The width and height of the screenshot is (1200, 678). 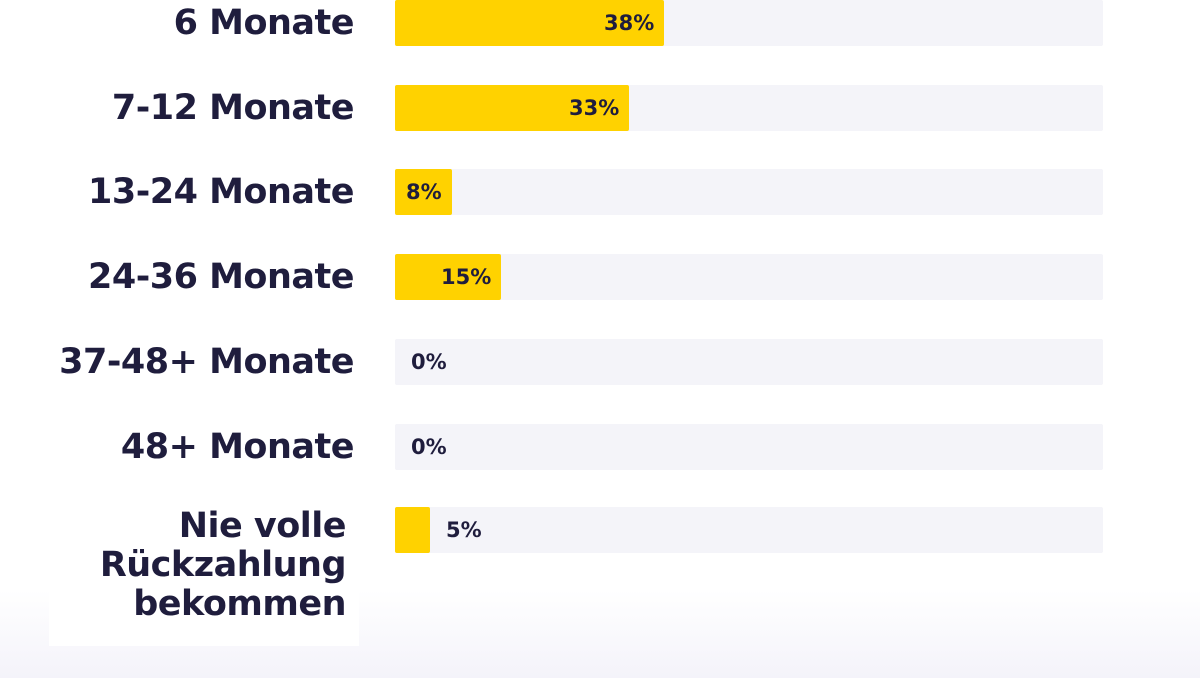 I want to click on bar-row: 37-48+ Monate 0%, so click(x=600, y=362).